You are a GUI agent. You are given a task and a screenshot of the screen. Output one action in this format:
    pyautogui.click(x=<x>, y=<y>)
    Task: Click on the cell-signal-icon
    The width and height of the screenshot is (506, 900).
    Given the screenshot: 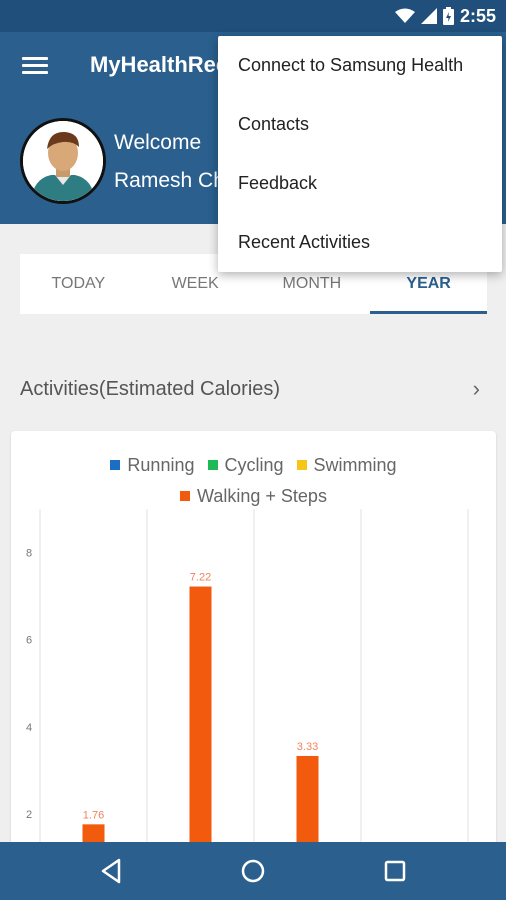 What is the action you would take?
    pyautogui.click(x=428, y=16)
    